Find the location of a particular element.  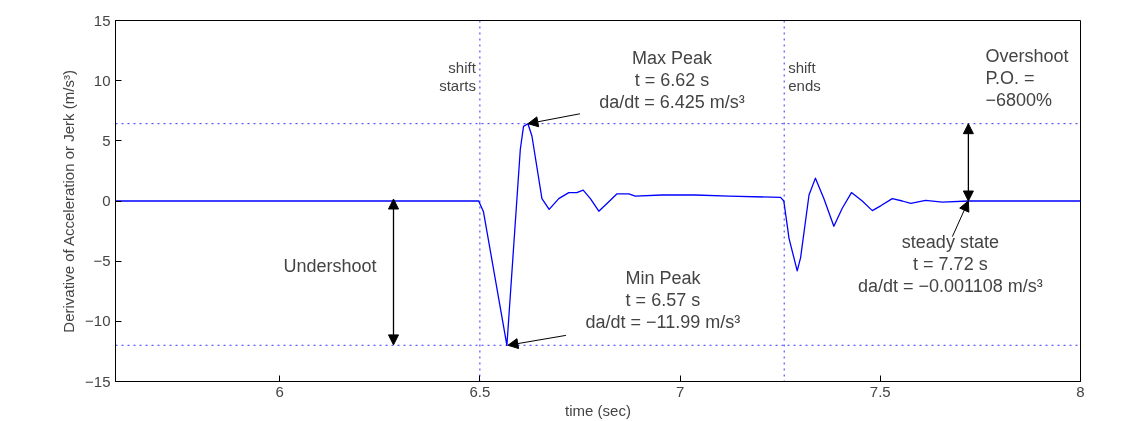

annotation: Max Peak t = 6.62 s da/dt = 6.425 m/s³ is located at coordinates (672, 79).